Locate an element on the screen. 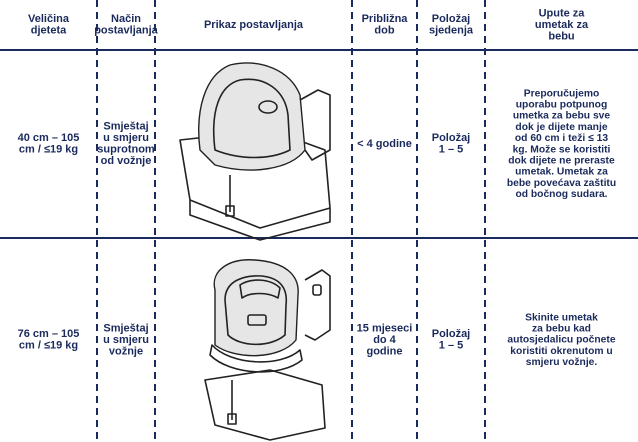 This screenshot has height=442, width=638. cell-text: od bočnog sudara. is located at coordinates (561, 194).